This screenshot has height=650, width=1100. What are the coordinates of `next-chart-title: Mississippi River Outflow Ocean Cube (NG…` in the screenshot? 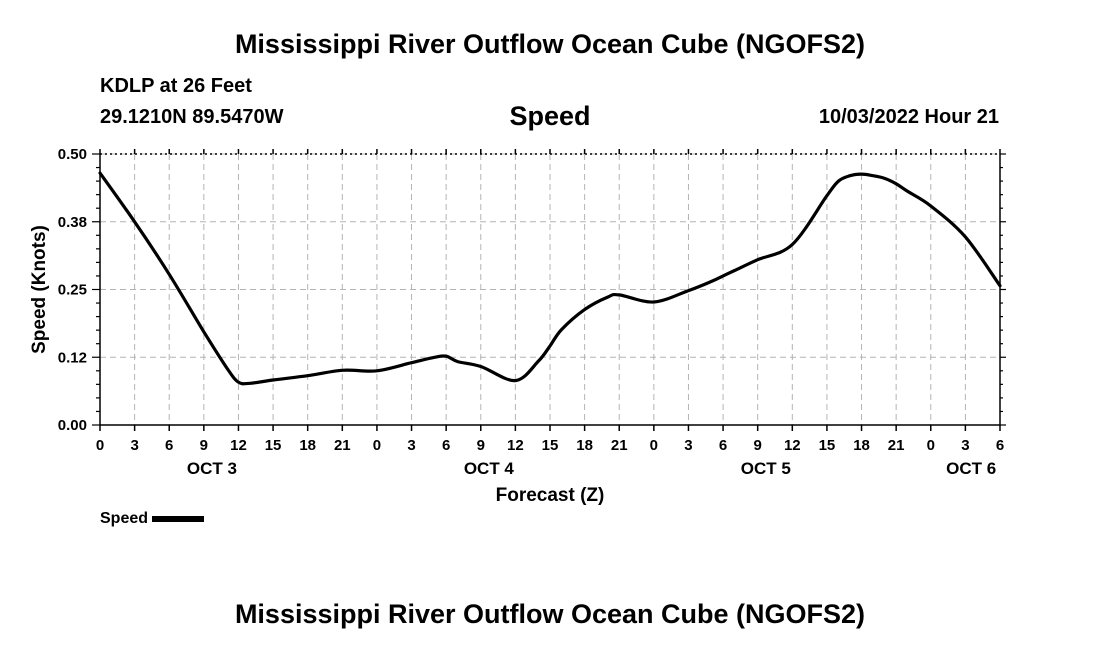 It's located at (550, 614).